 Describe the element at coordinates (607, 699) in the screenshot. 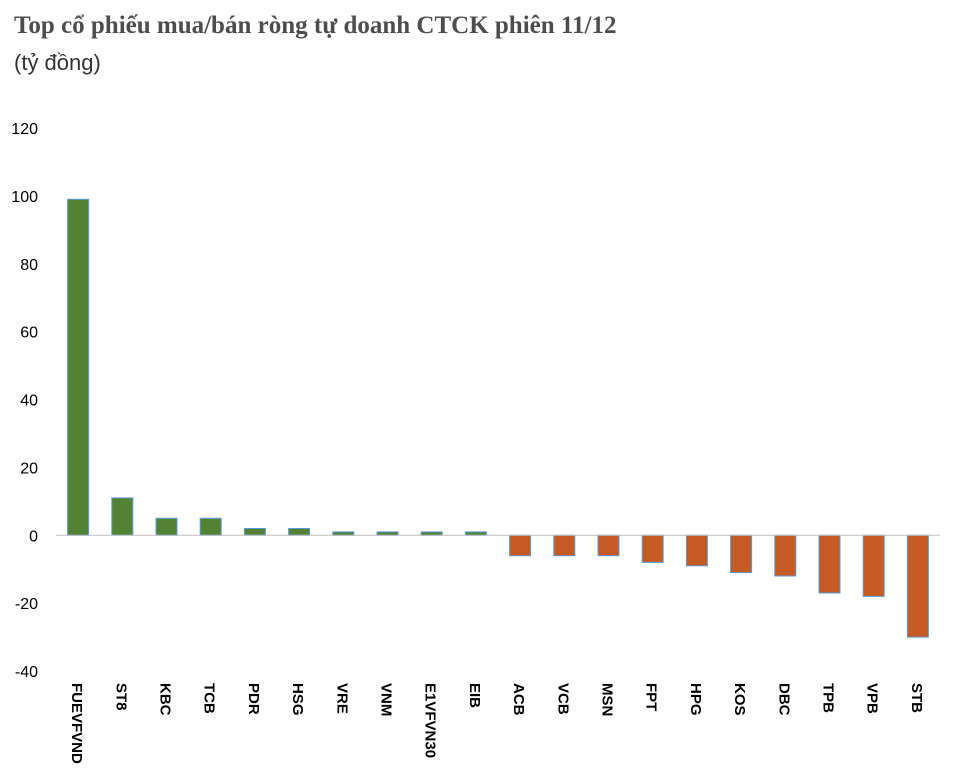

I see `x-tick-label: MSN` at that location.